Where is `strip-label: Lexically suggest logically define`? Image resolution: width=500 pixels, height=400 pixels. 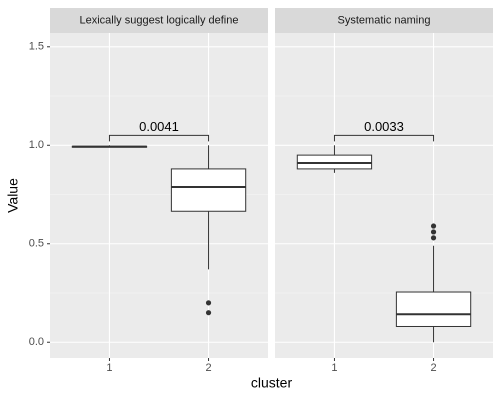
strip-label: Lexically suggest logically define is located at coordinates (159, 20).